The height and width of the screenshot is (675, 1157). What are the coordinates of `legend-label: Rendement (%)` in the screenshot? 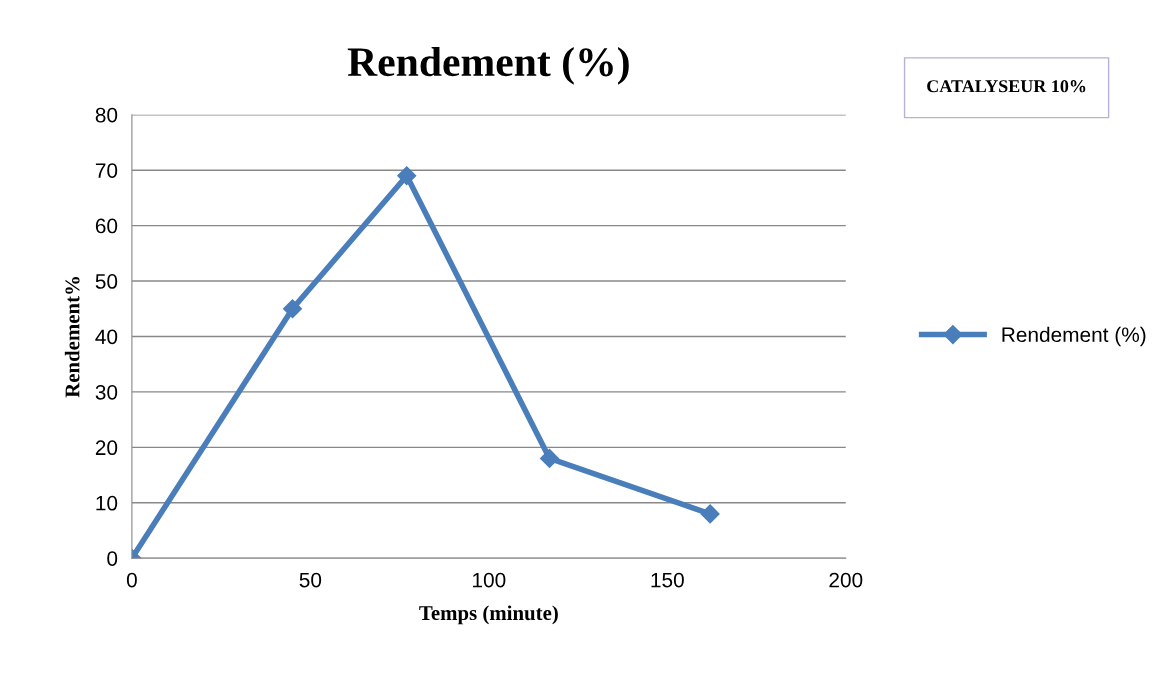 It's located at (1074, 336).